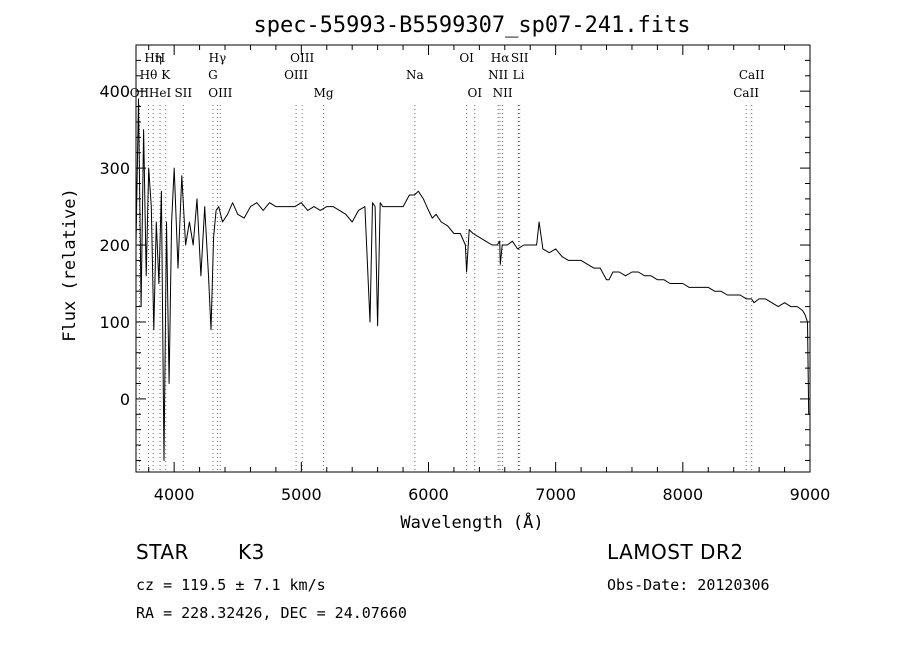 The width and height of the screenshot is (900, 650). I want to click on line-marker-label-13: Na, so click(415, 75).